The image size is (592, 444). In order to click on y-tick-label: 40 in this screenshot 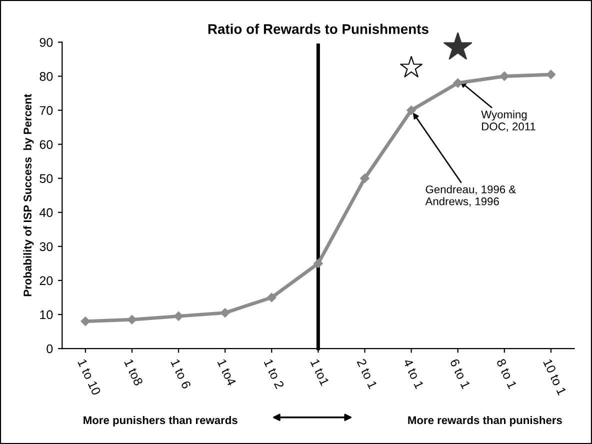, I will do `click(46, 213)`.